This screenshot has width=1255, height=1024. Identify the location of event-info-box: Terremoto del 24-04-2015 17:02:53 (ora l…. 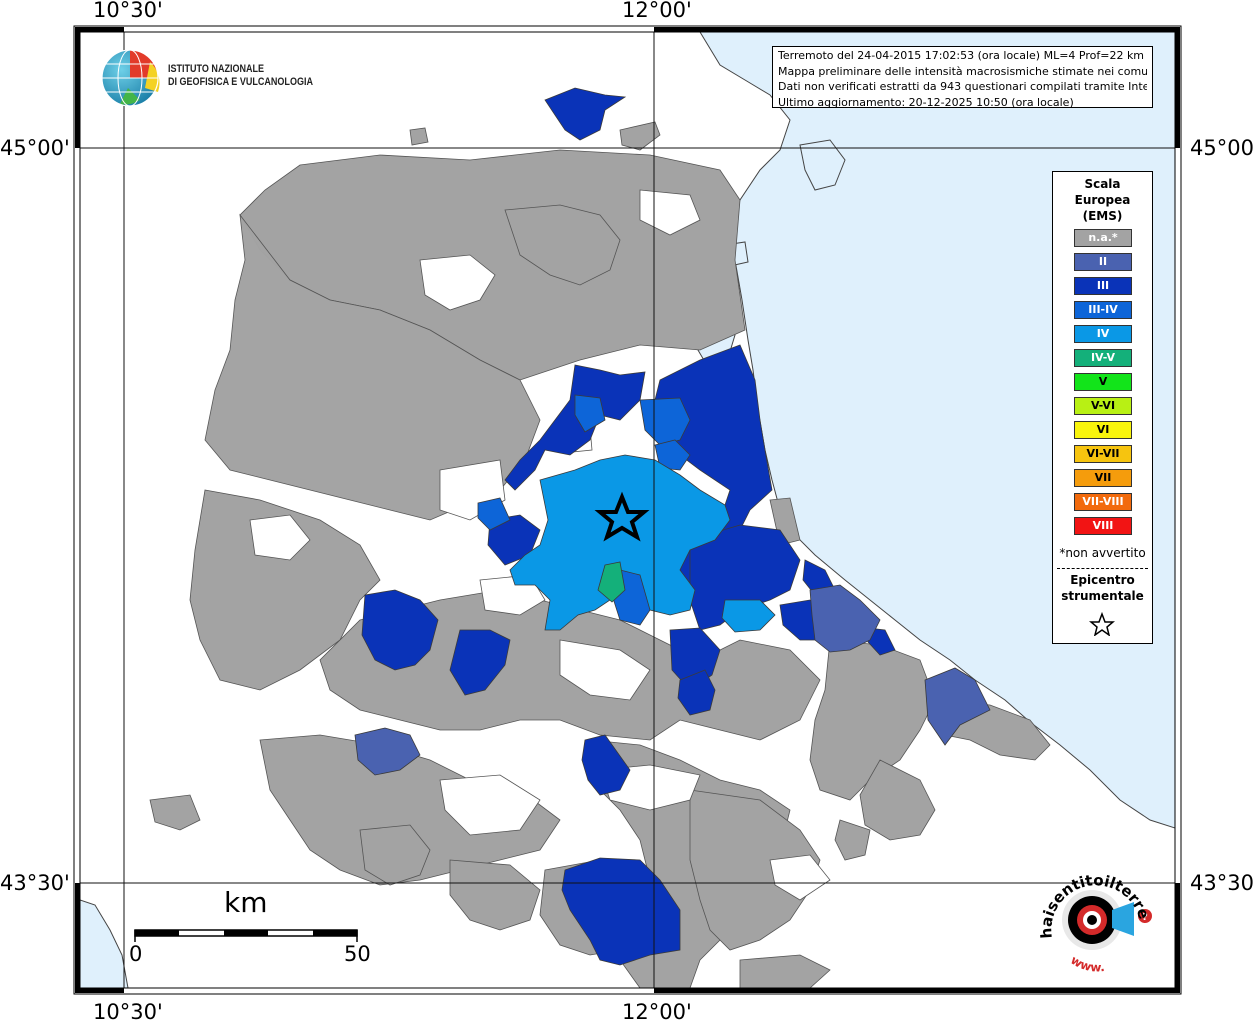
(962, 77).